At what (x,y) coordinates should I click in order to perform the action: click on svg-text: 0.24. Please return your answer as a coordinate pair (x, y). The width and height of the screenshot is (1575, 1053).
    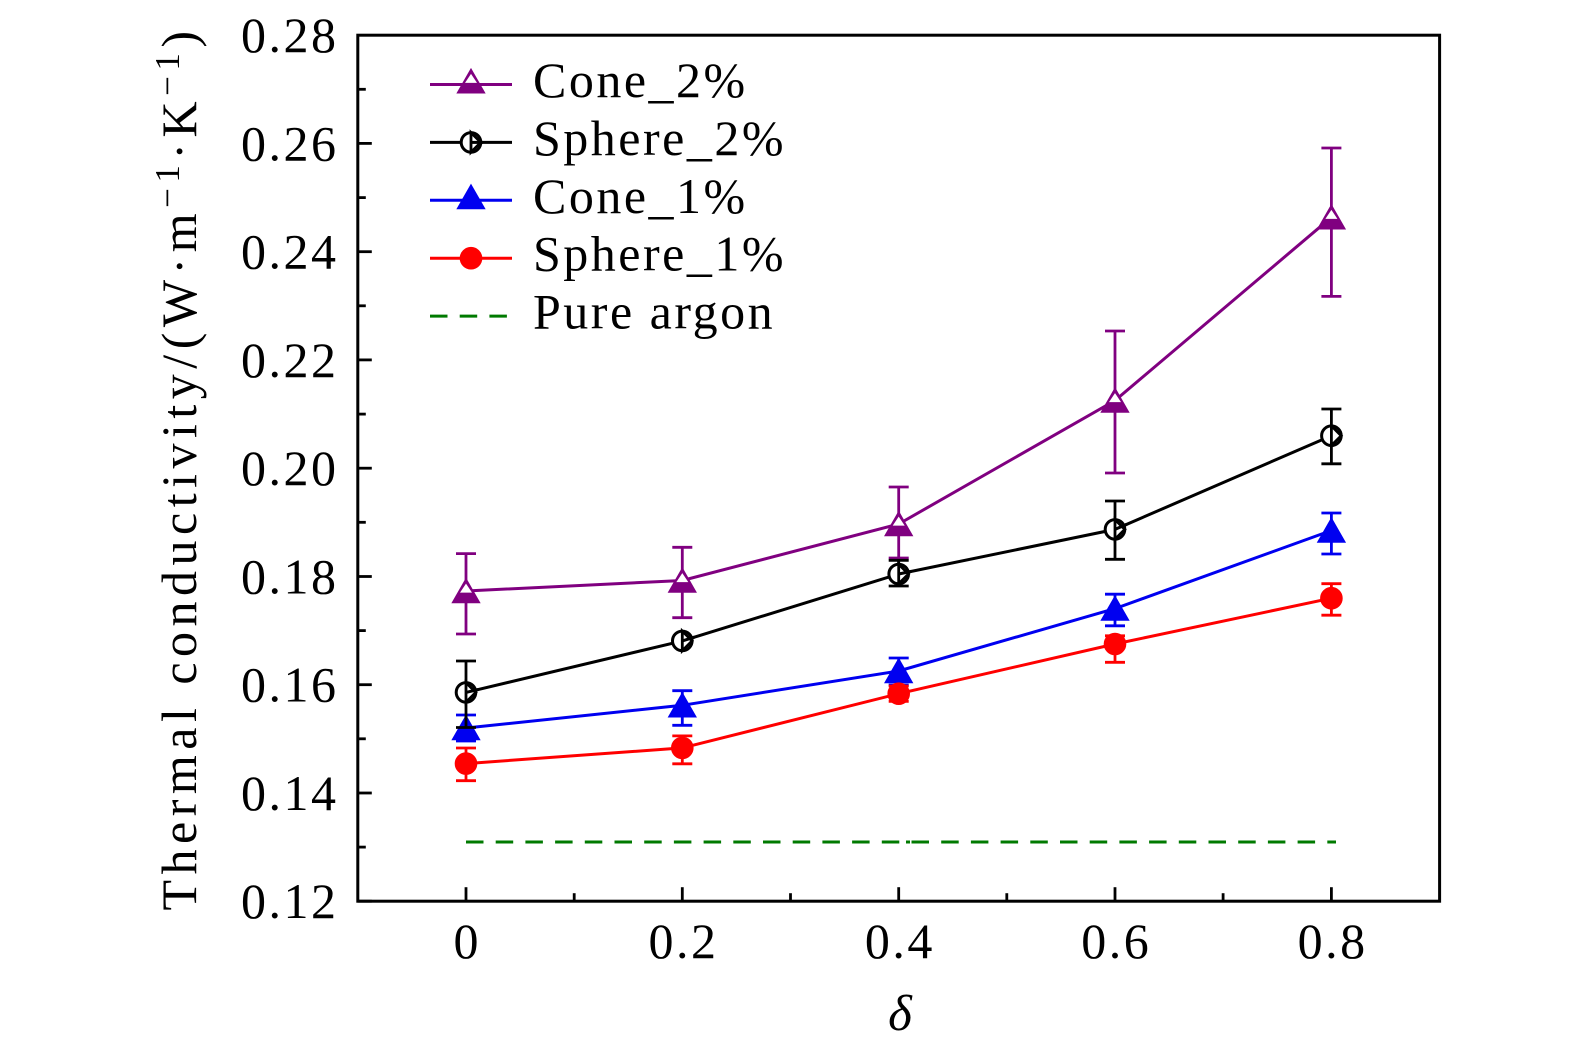
    Looking at the image, I should click on (290, 252).